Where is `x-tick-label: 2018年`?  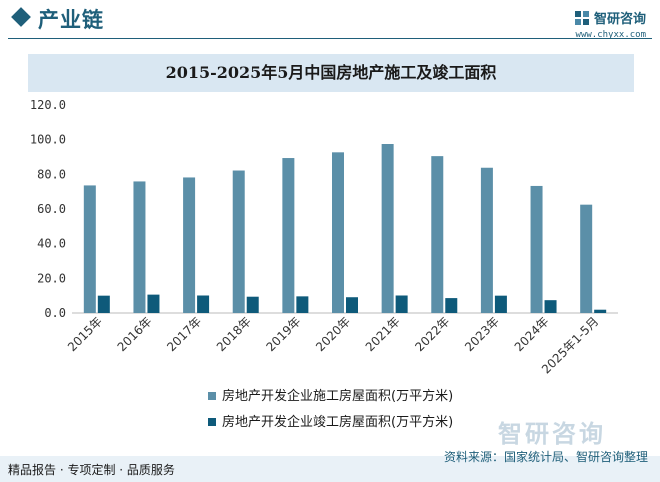
x-tick-label: 2018年 is located at coordinates (234, 334).